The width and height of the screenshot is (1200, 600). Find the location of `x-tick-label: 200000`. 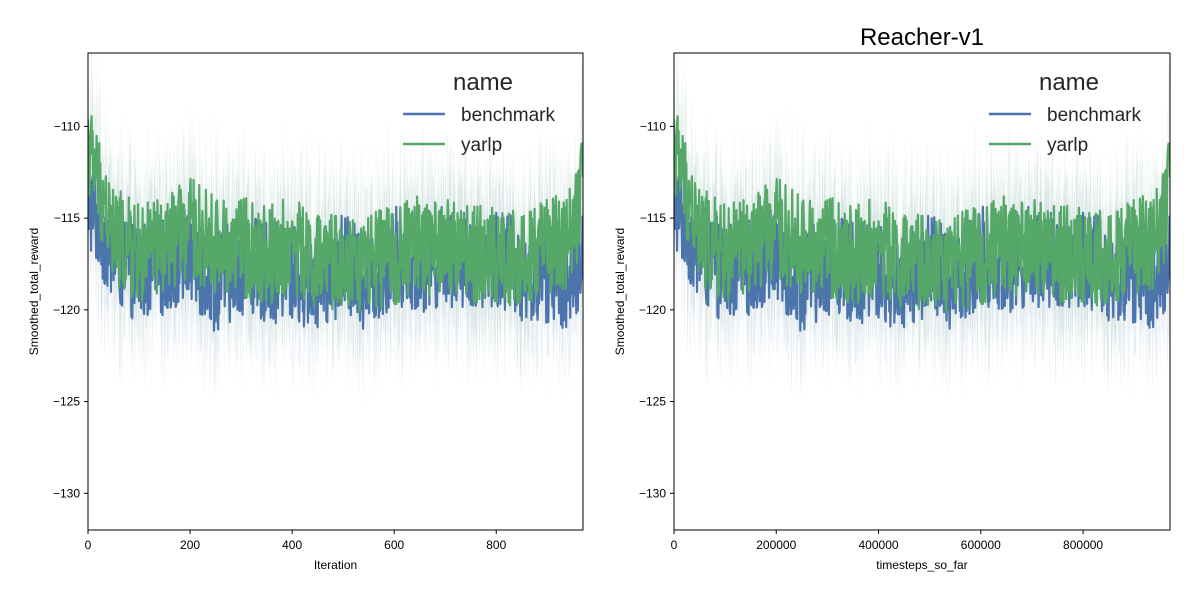

x-tick-label: 200000 is located at coordinates (776, 545).